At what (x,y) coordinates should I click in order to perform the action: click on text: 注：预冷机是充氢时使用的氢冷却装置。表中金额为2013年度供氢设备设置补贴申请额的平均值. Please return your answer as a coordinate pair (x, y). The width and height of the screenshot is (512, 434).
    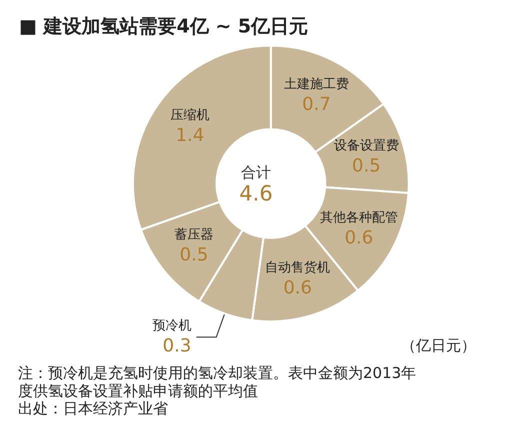
    Looking at the image, I should click on (217, 382).